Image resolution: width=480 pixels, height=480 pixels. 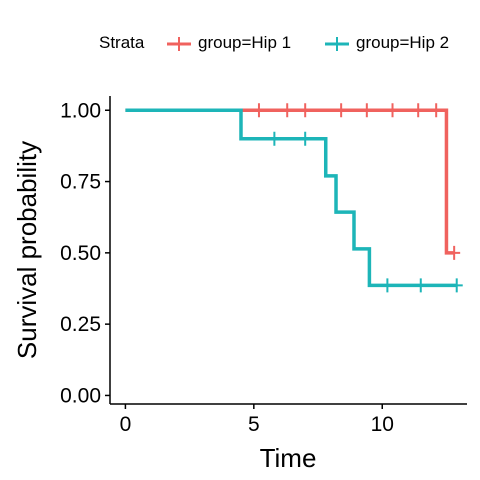 I want to click on y-tick-label: 0.00, so click(x=80, y=395).